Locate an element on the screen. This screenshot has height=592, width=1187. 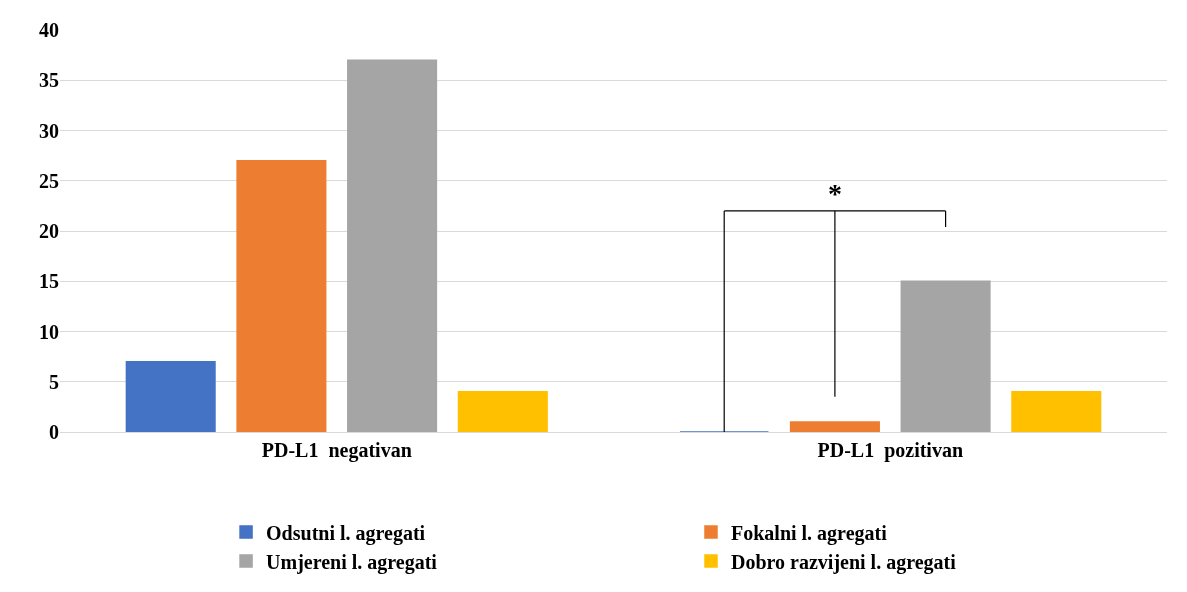
legend-label: Umjereni l. agregati is located at coordinates (352, 562).